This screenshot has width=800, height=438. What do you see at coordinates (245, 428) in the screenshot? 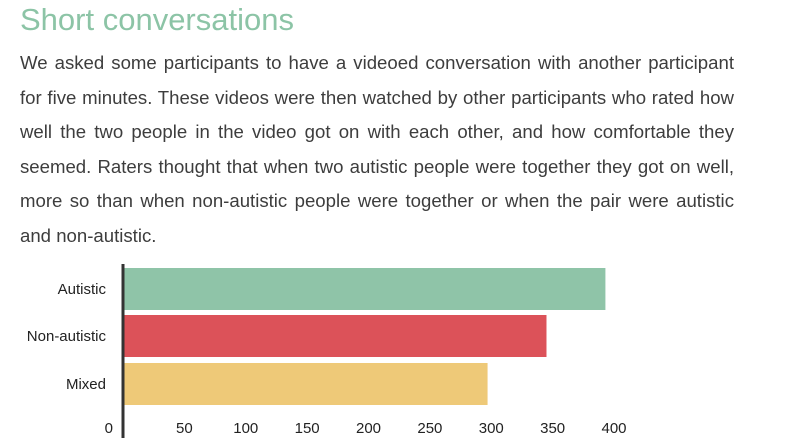
I see `x-tick-label: 100` at bounding box center [245, 428].